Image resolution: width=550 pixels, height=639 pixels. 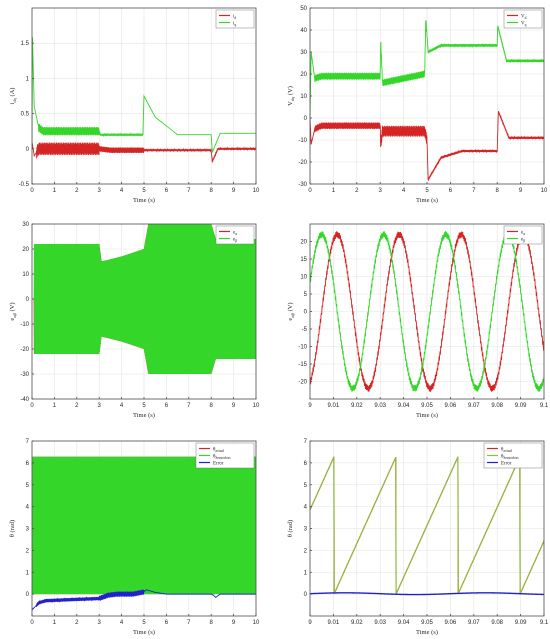 What do you see at coordinates (506, 463) in the screenshot?
I see `legend-label: Error` at bounding box center [506, 463].